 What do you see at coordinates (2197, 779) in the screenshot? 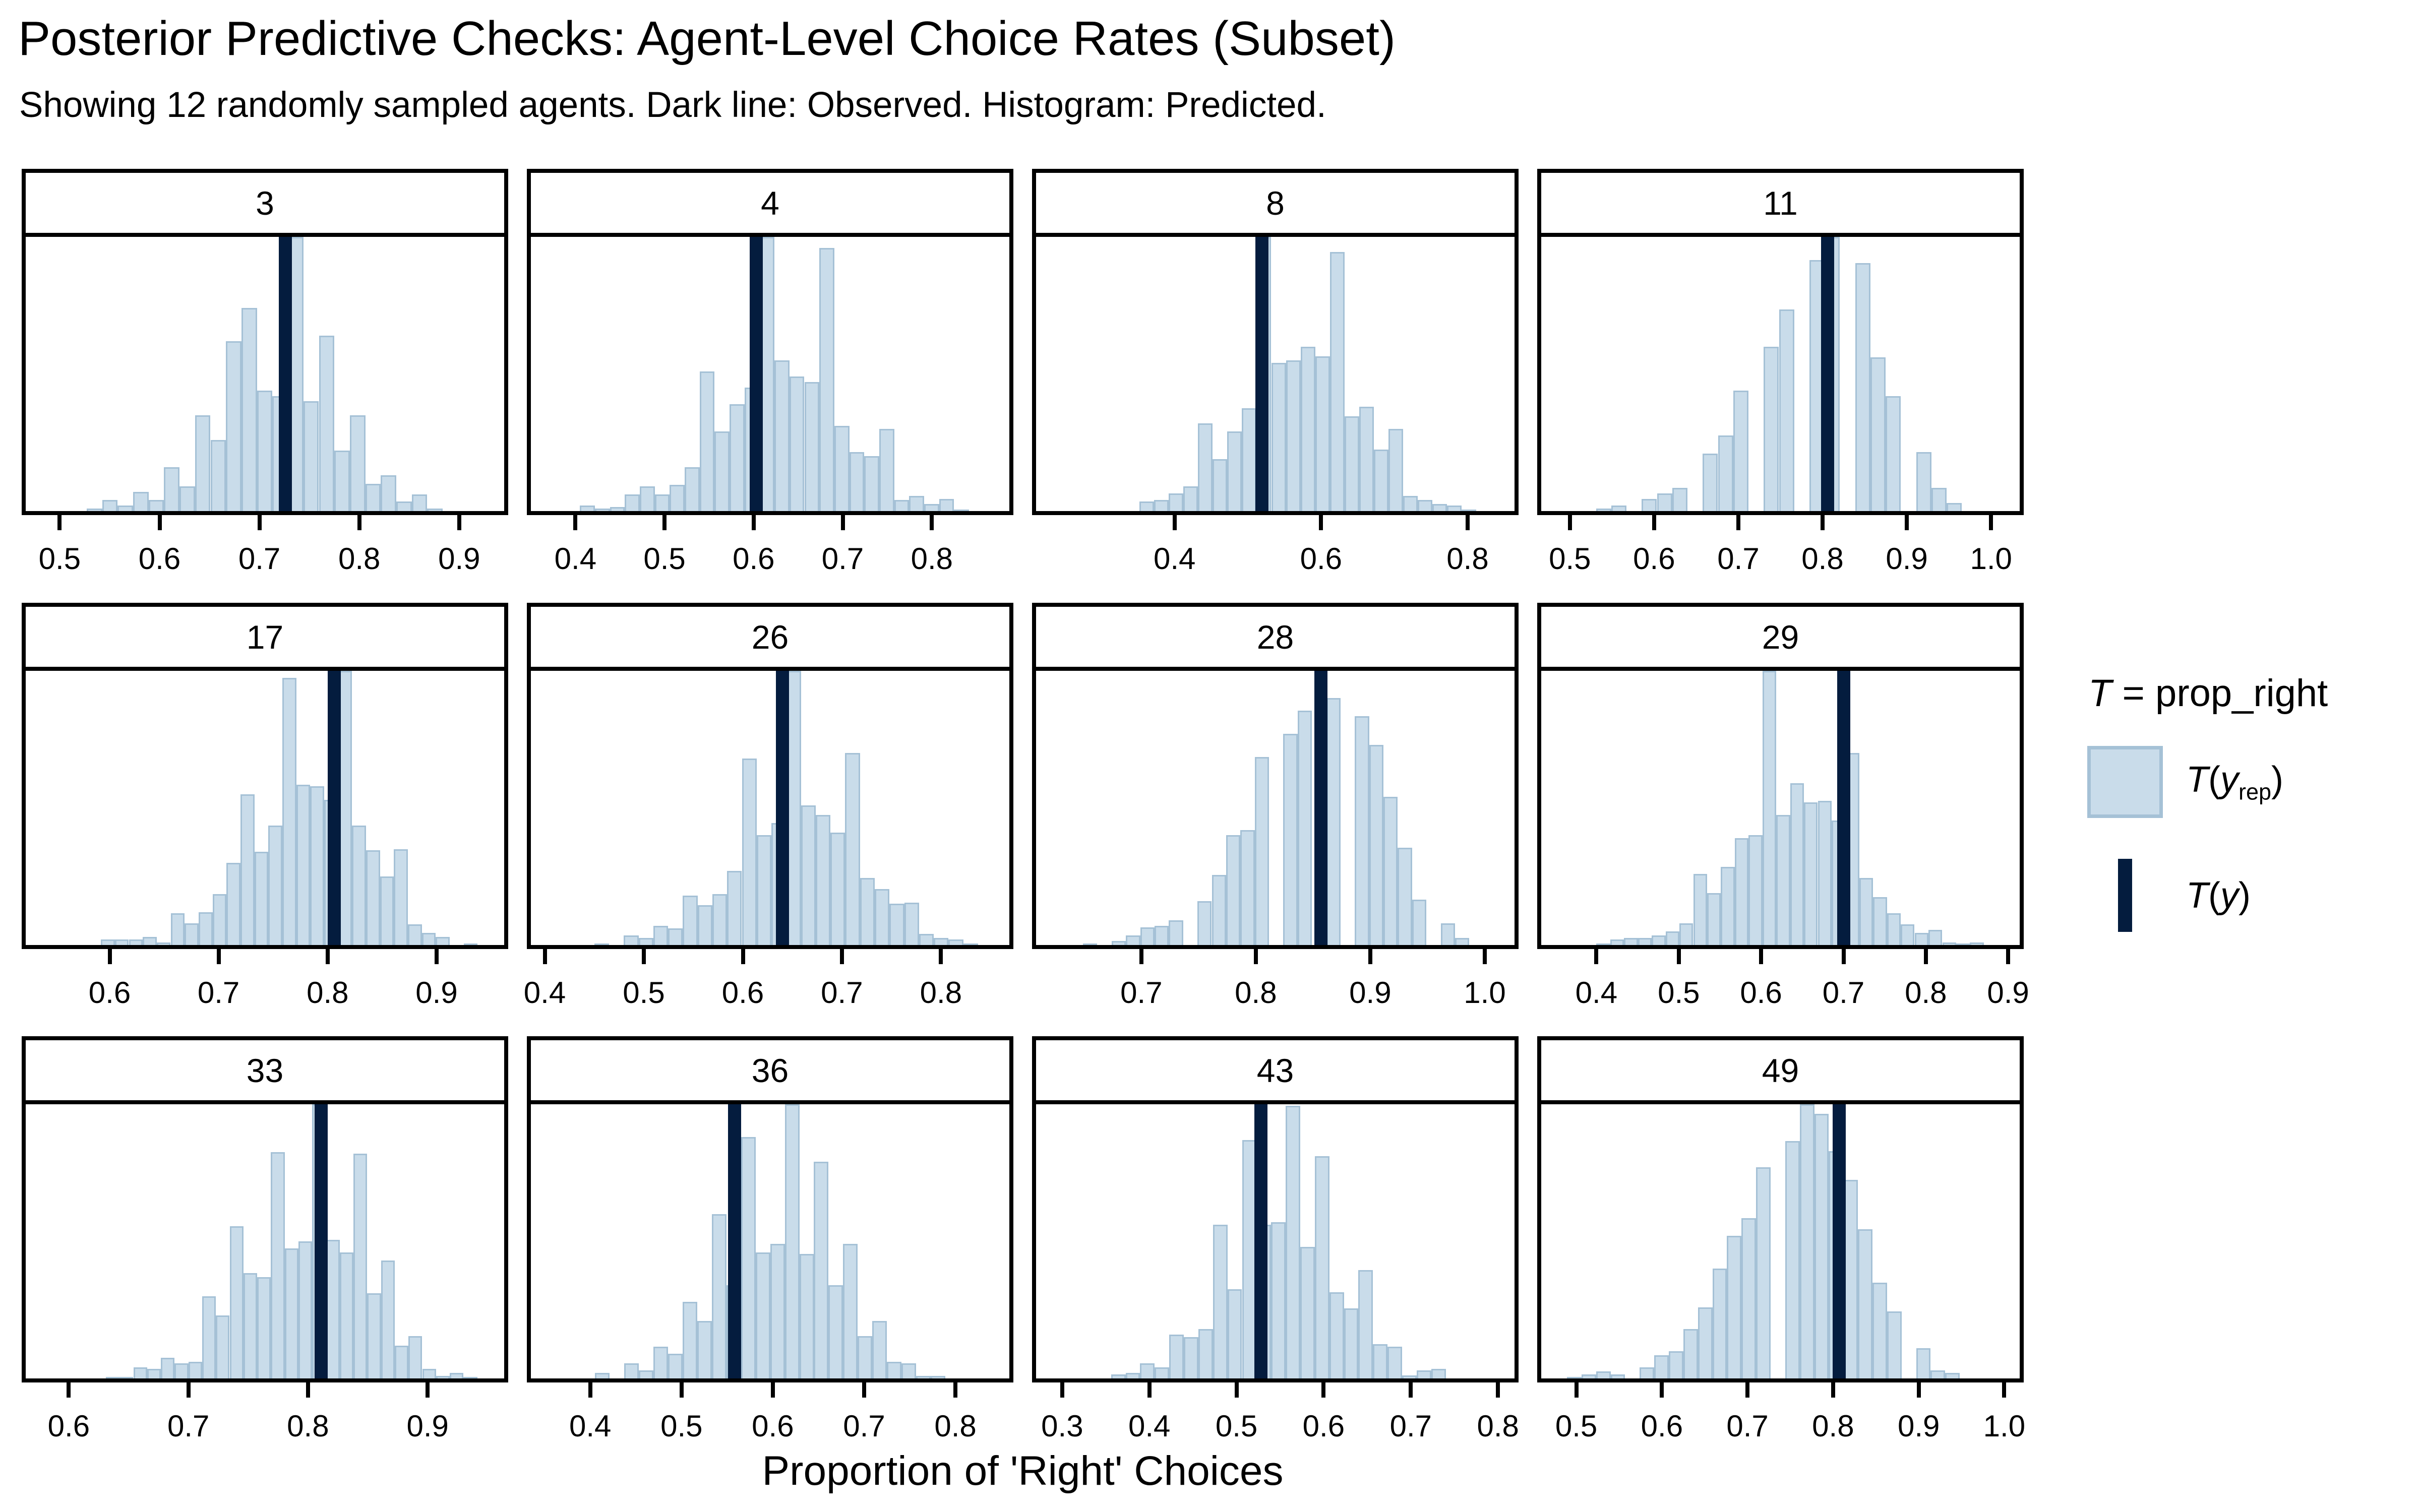
I see `legend-yrep-T: T` at bounding box center [2197, 779].